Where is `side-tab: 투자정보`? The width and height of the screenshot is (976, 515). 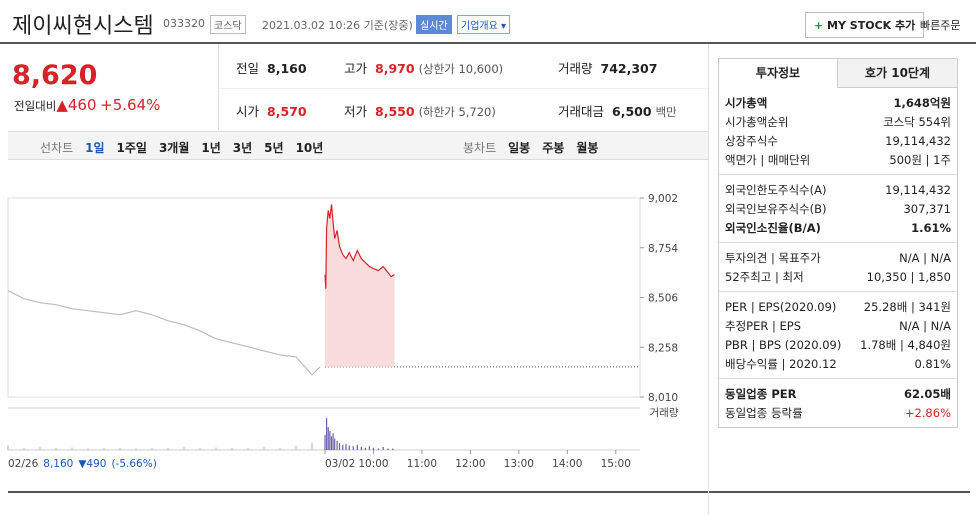 side-tab: 투자정보 is located at coordinates (778, 73).